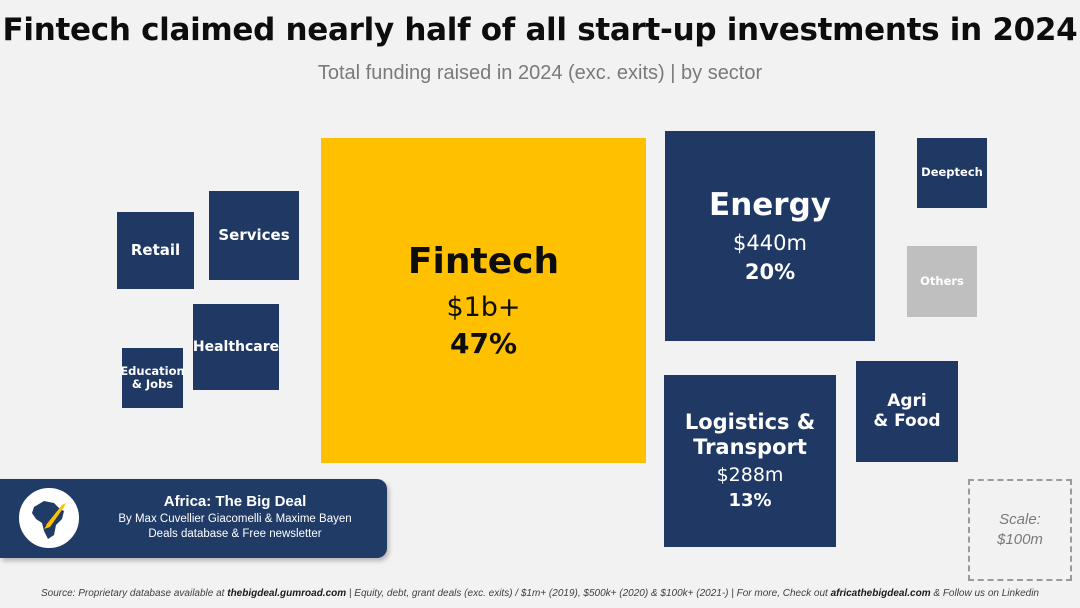 The width and height of the screenshot is (1080, 608). I want to click on sector-percent: 20%, so click(770, 271).